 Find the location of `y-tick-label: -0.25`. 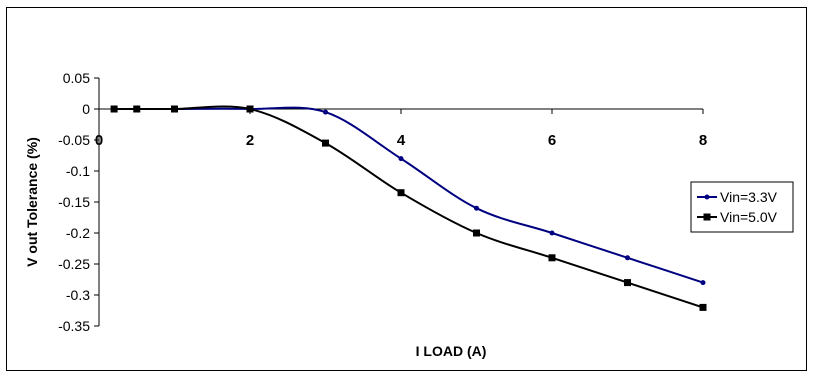

y-tick-label: -0.25 is located at coordinates (74, 264).